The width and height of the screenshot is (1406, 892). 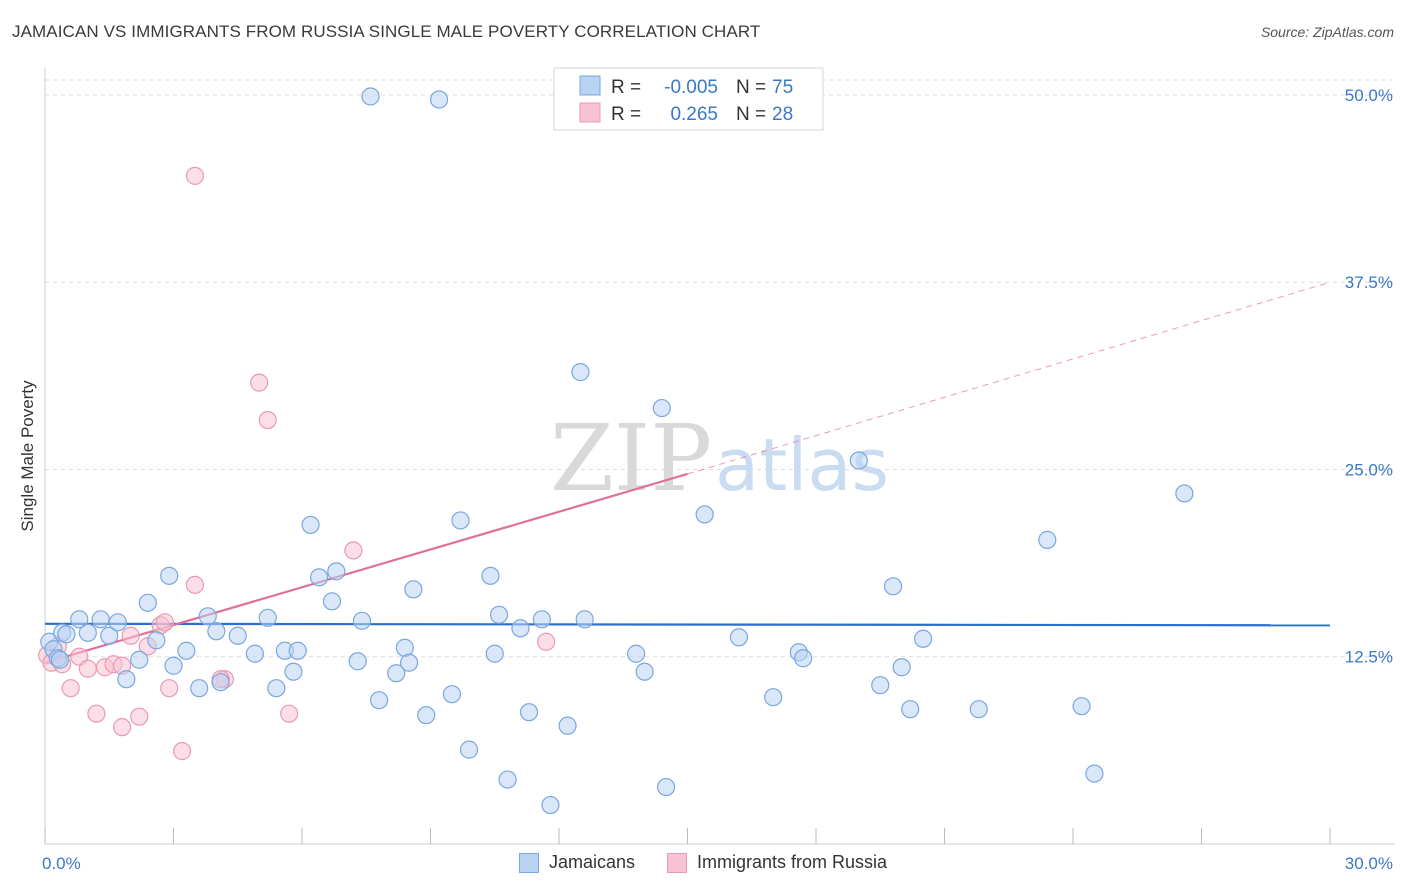 What do you see at coordinates (694, 114) in the screenshot?
I see `legend-r-value-russia: 0.265` at bounding box center [694, 114].